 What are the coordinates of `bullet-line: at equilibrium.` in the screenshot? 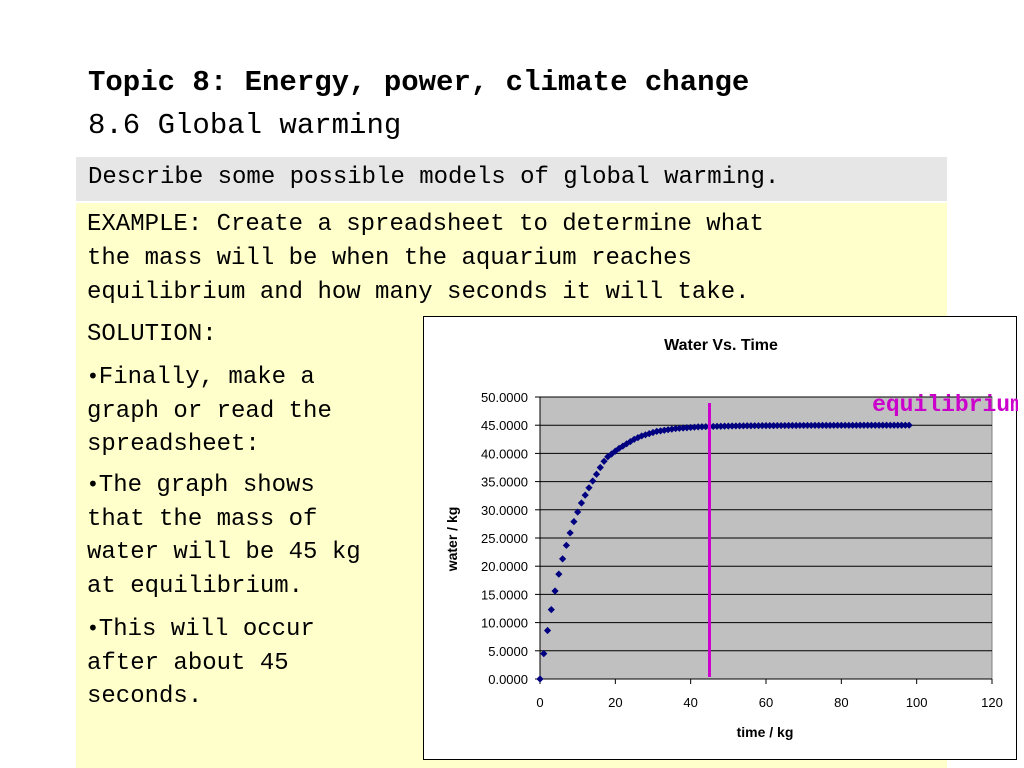 It's located at (195, 586).